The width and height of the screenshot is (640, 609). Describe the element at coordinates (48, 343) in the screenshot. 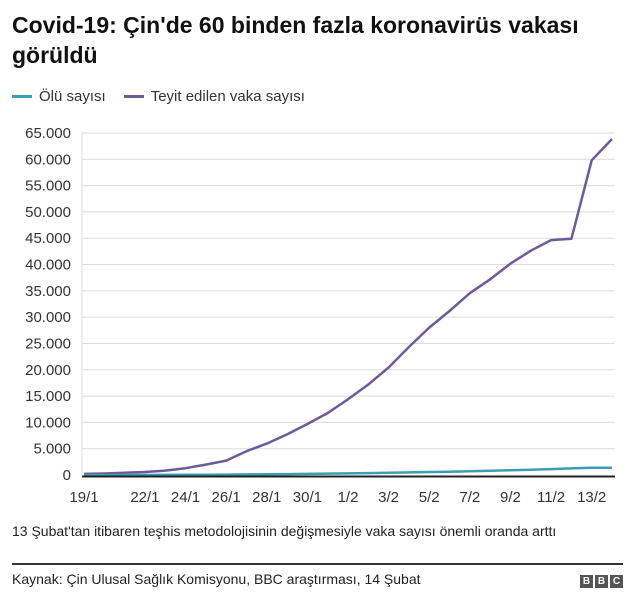

I see `svg-text: 25.000` at that location.